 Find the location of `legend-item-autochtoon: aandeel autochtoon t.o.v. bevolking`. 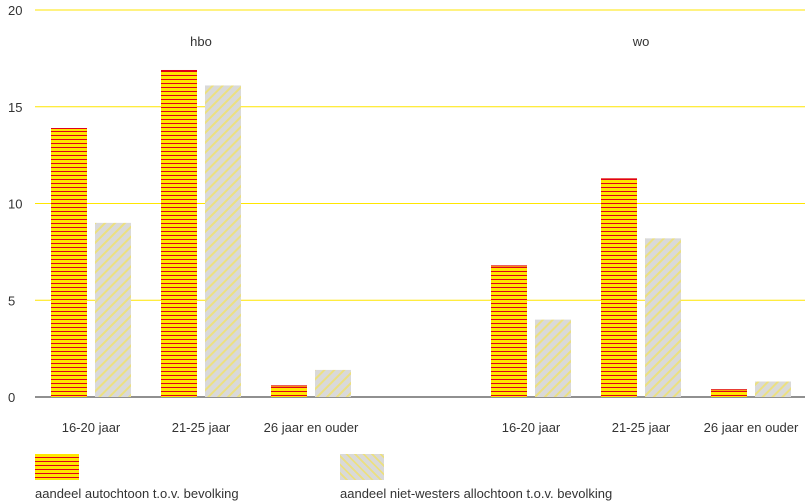

legend-item-autochtoon: aandeel autochtoon t.o.v. bevolking is located at coordinates (57, 467).